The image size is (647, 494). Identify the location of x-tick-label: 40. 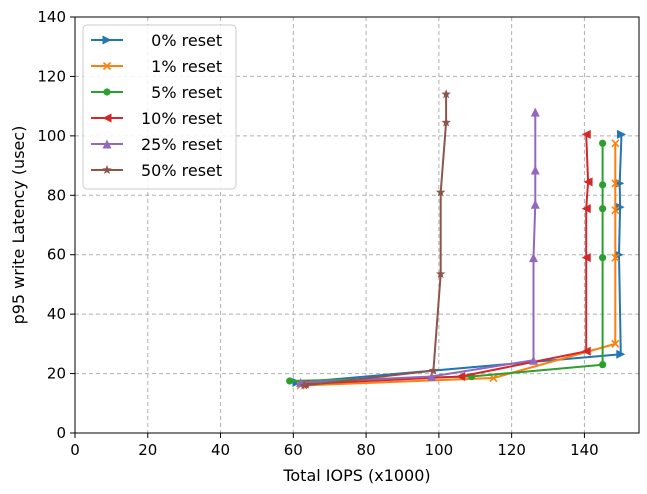
(220, 450).